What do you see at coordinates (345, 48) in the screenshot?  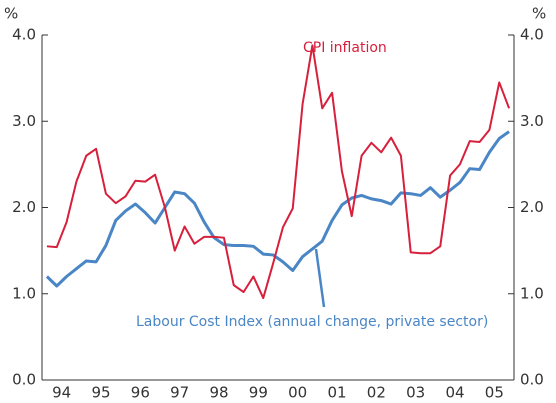 I see `cpi-annotation: CPI inflation` at bounding box center [345, 48].